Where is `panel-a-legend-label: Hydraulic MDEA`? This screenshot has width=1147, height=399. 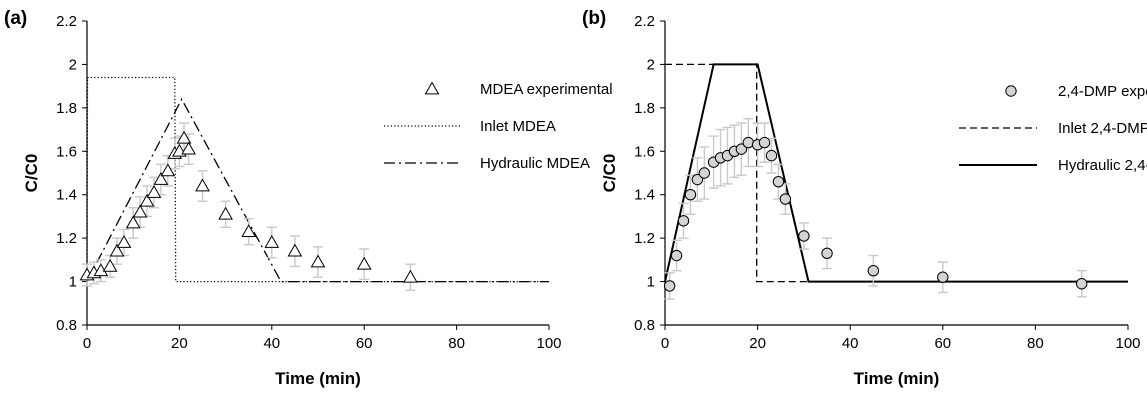
panel-a-legend-label: Hydraulic MDEA is located at coordinates (535, 163).